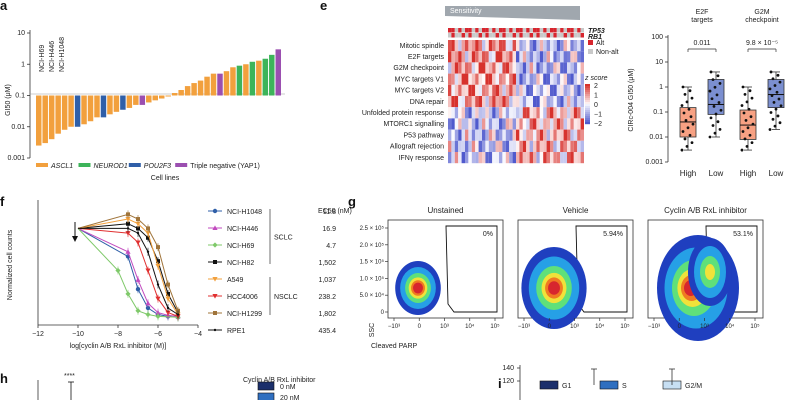 This screenshot has width=800, height=400. Describe the element at coordinates (240, 263) in the screenshot. I see `legend-series-label: NCI-H82` at that location.